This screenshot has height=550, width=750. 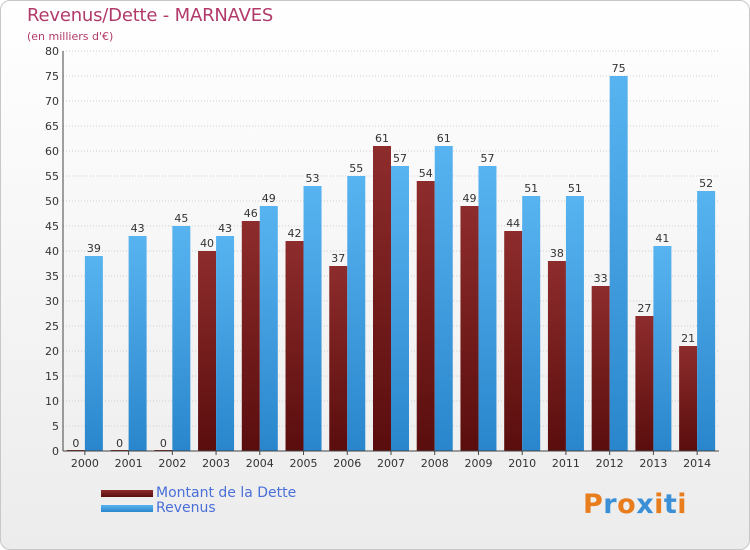 What do you see at coordinates (226, 493) in the screenshot?
I see `legend-label-debt: Montant de la Dette` at bounding box center [226, 493].